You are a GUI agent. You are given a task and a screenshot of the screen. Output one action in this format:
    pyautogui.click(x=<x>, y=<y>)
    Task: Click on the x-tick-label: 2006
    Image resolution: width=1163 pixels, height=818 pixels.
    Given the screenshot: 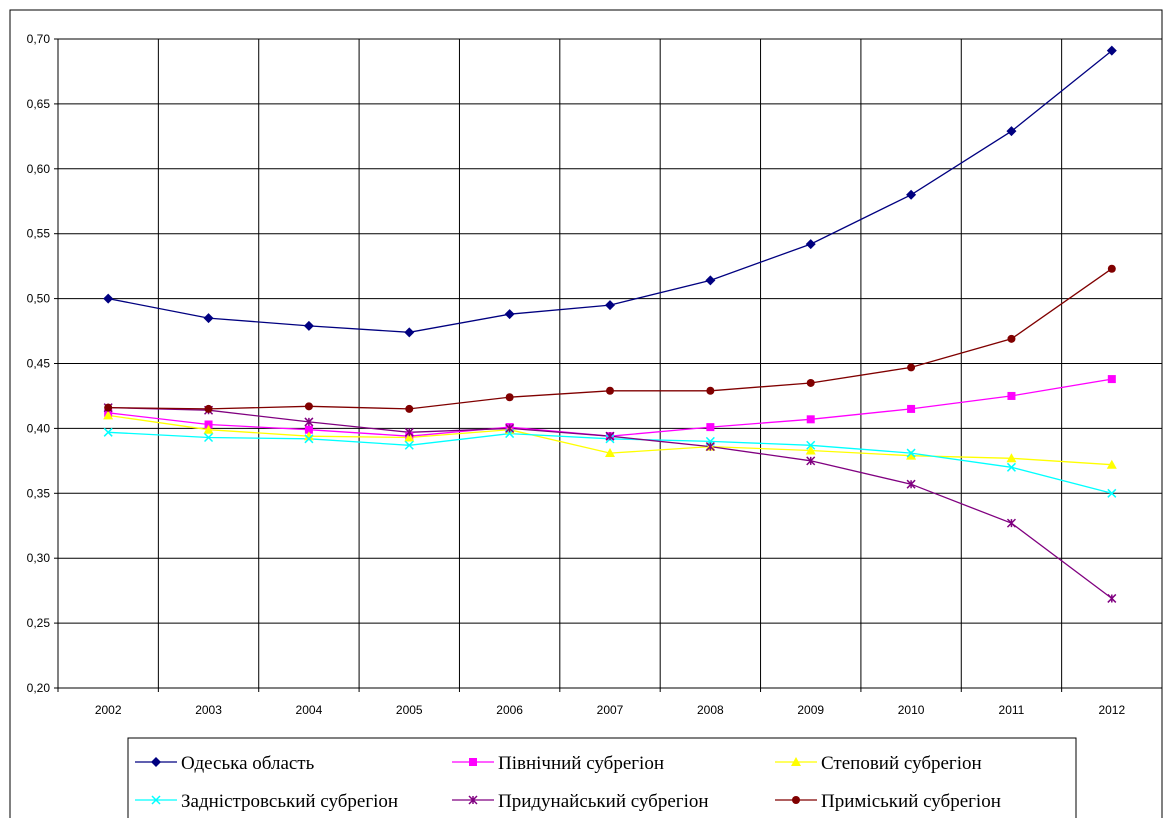 What is the action you would take?
    pyautogui.click(x=509, y=710)
    